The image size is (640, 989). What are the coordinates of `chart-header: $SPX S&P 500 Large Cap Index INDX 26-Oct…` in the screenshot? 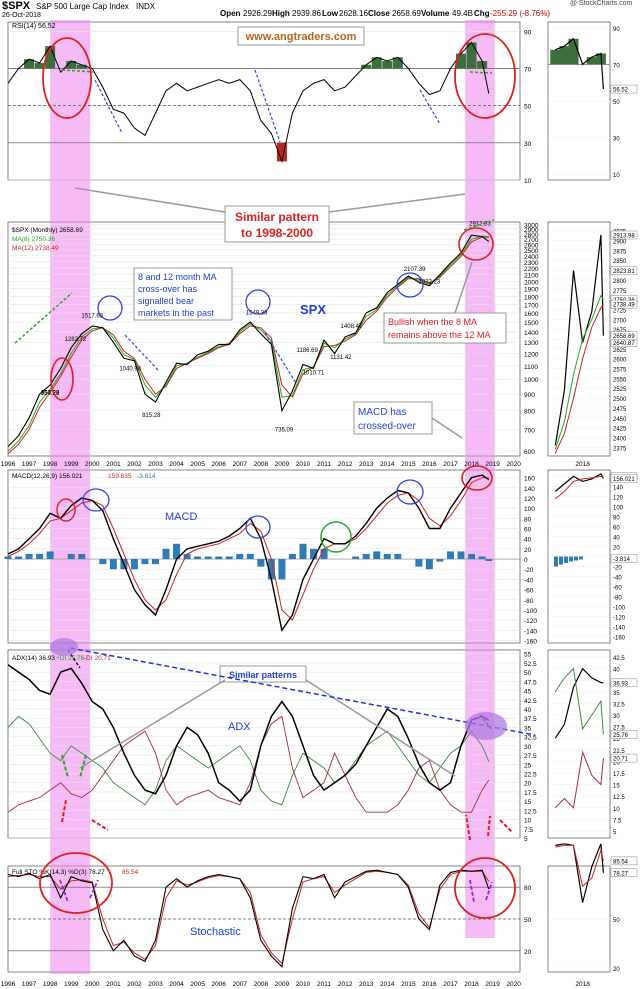 It's located at (320, 9).